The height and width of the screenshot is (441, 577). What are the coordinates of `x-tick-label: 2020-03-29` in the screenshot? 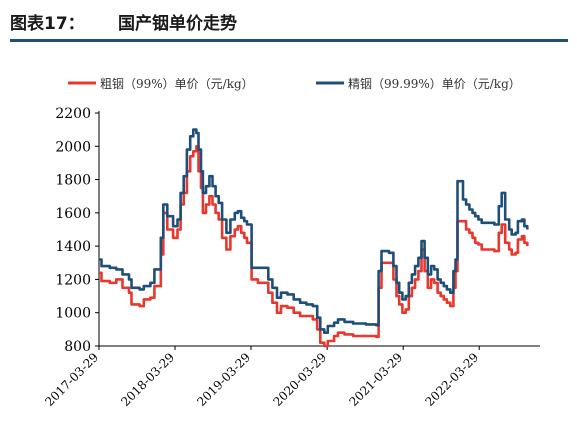 It's located at (300, 379).